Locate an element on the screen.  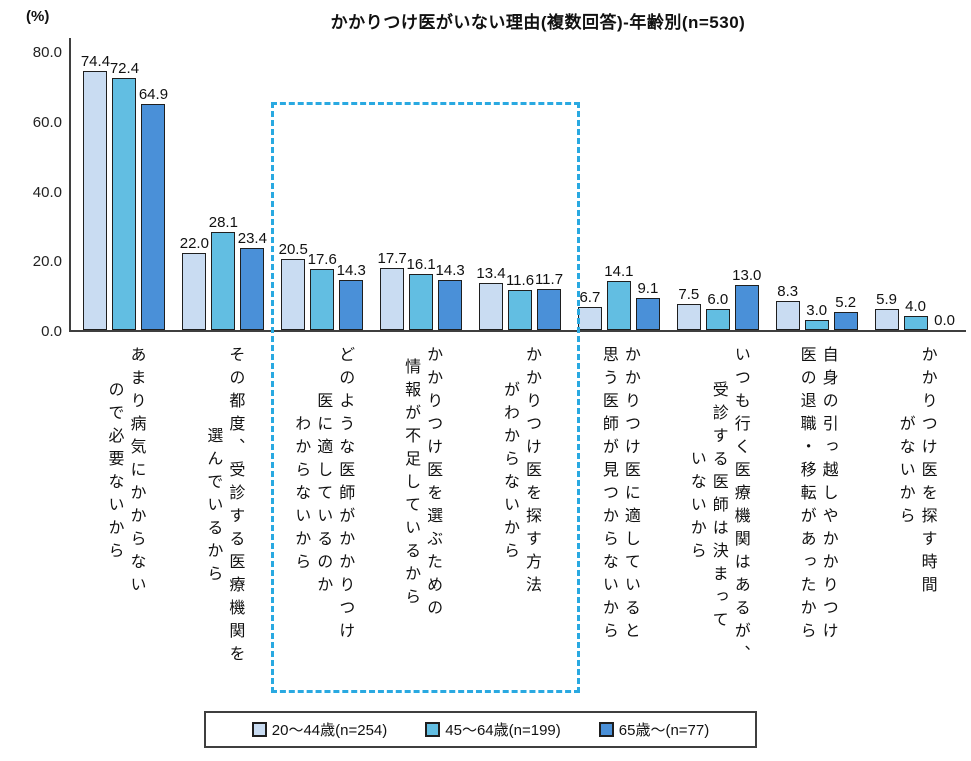
bar-slot: 28.1 is located at coordinates (223, 272).